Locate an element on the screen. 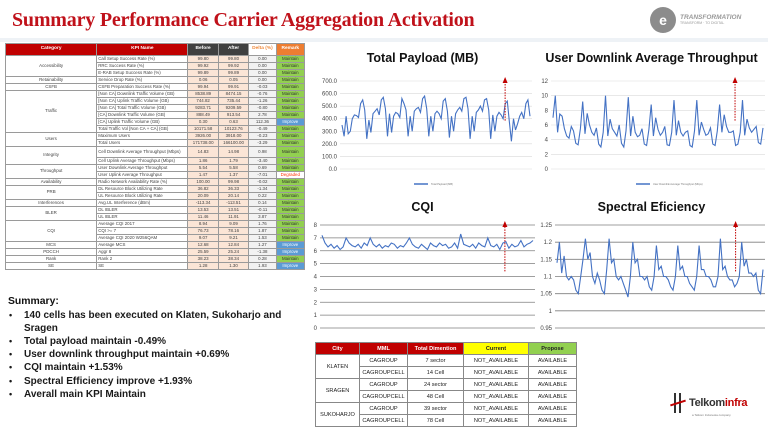 The width and height of the screenshot is (768, 433). city-name: KLATEN is located at coordinates (337, 366).